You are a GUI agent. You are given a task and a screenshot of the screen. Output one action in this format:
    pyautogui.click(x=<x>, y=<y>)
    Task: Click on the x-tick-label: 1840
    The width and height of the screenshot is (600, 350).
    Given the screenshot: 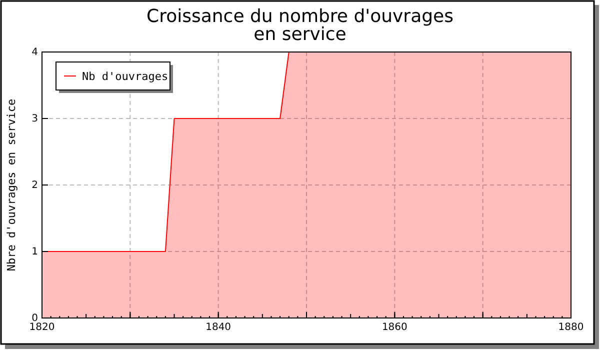 What is the action you would take?
    pyautogui.click(x=219, y=327)
    